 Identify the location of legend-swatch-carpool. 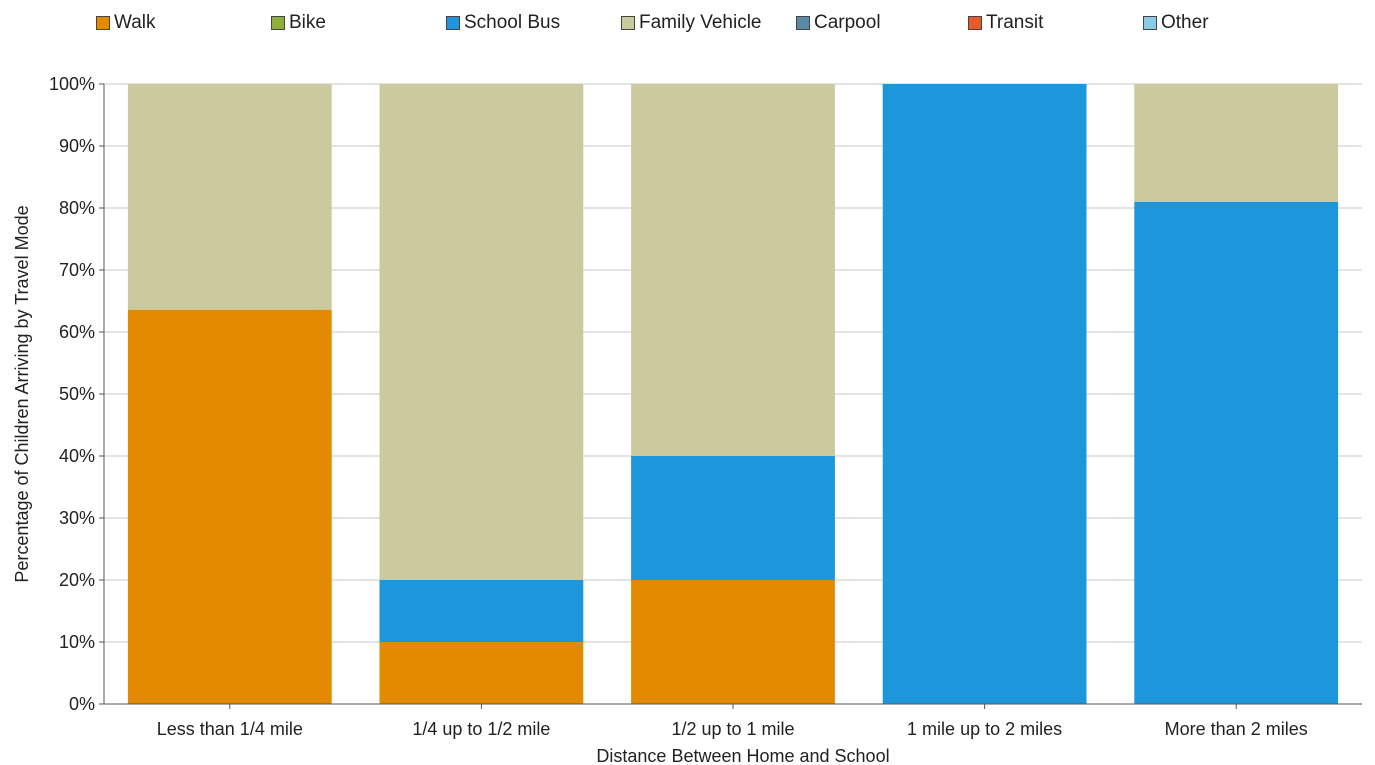
(803, 23).